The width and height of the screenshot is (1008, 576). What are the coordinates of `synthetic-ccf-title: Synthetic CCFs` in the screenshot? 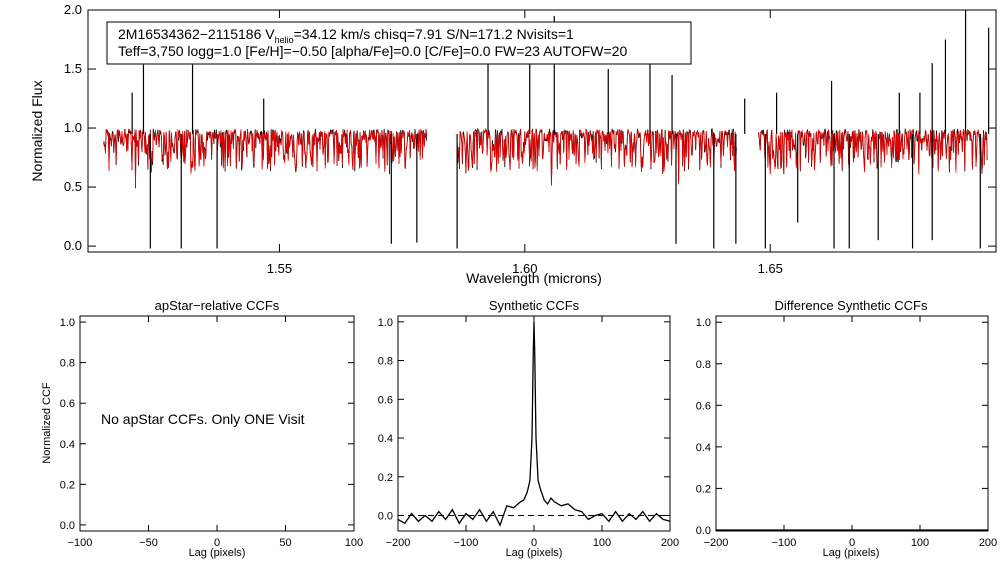 It's located at (534, 305).